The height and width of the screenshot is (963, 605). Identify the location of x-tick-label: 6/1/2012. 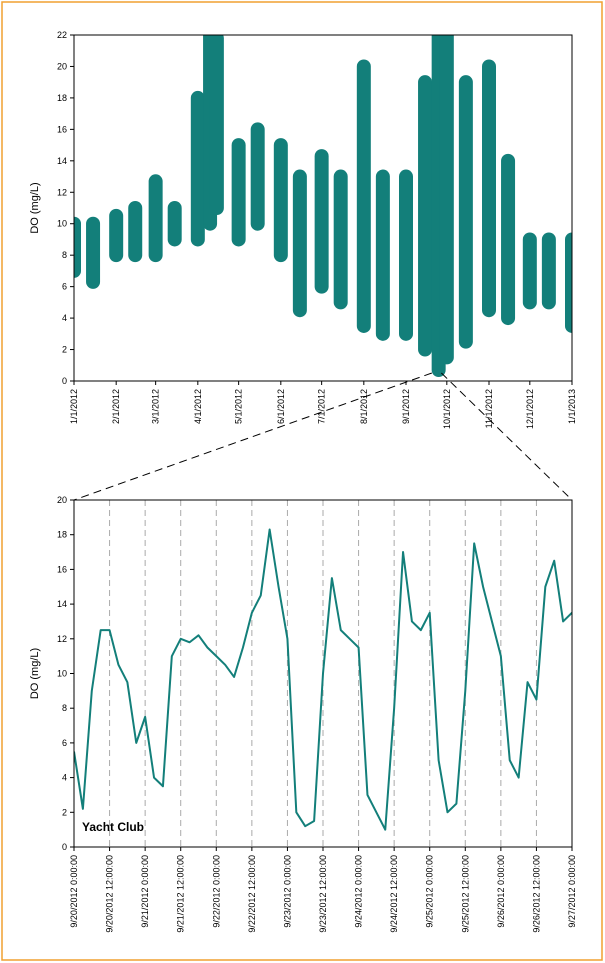
(281, 406).